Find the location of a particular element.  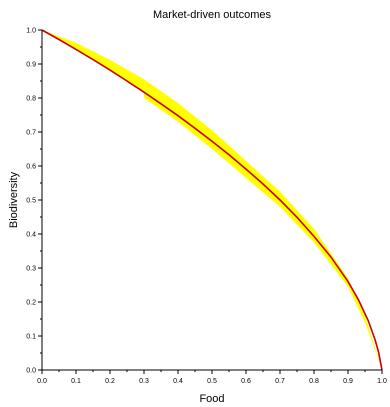

y-ticks: 0.0 0.1 0.2 0.3 0.4 0.5 0.6 0.7 0.8 0.9 1.0 is located at coordinates (34, 201).